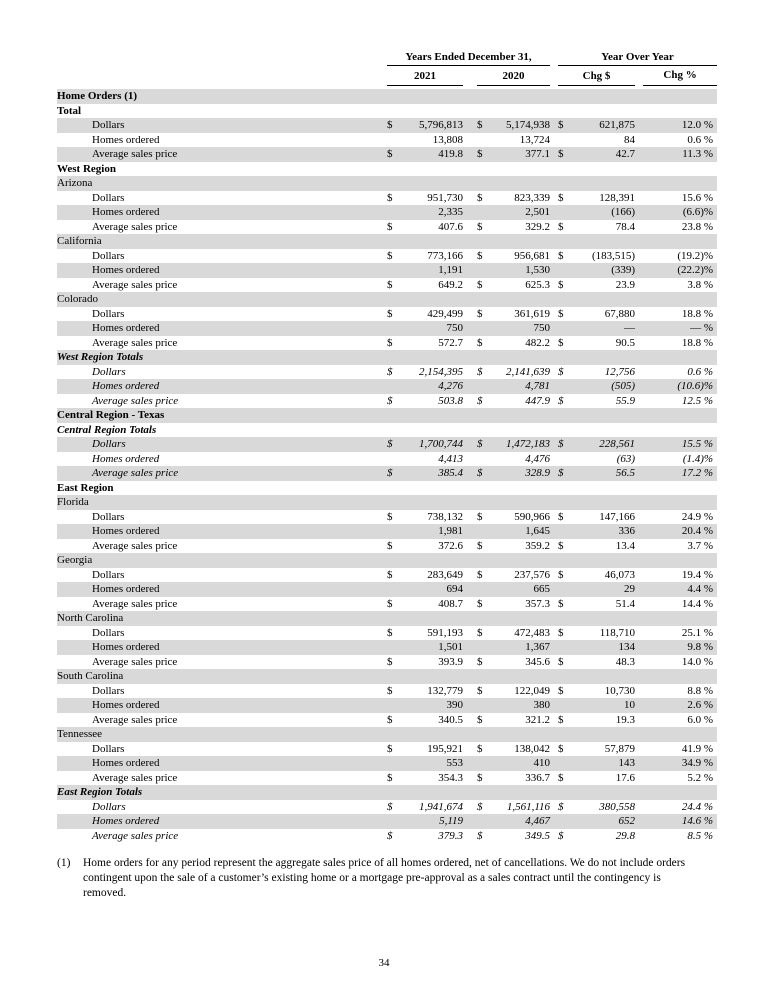 This screenshot has height=1000, width=768. I want to click on col-group-years-ended: Years Ended December 31,, so click(469, 57).